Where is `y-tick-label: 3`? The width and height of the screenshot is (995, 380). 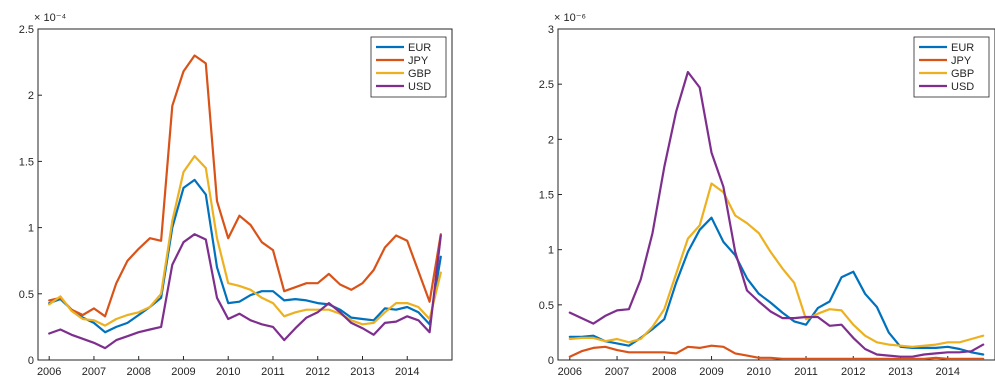 y-tick-label: 3 is located at coordinates (551, 30).